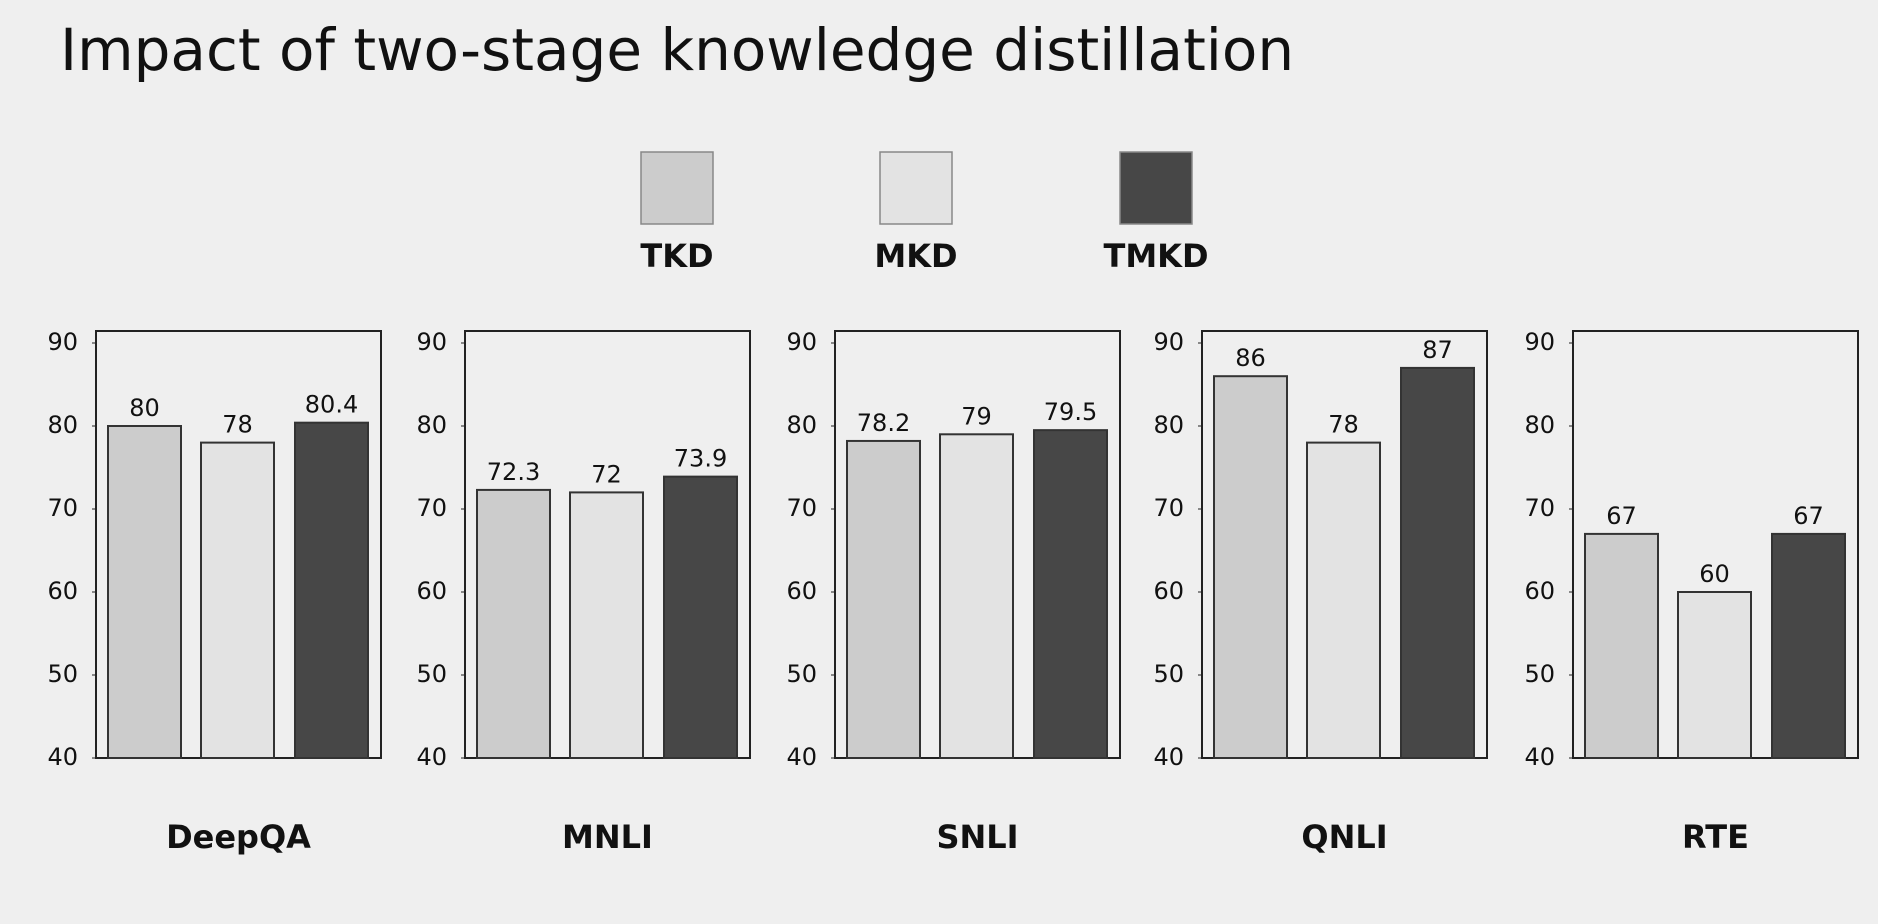  I want to click on value-label: 79, so click(976, 416).